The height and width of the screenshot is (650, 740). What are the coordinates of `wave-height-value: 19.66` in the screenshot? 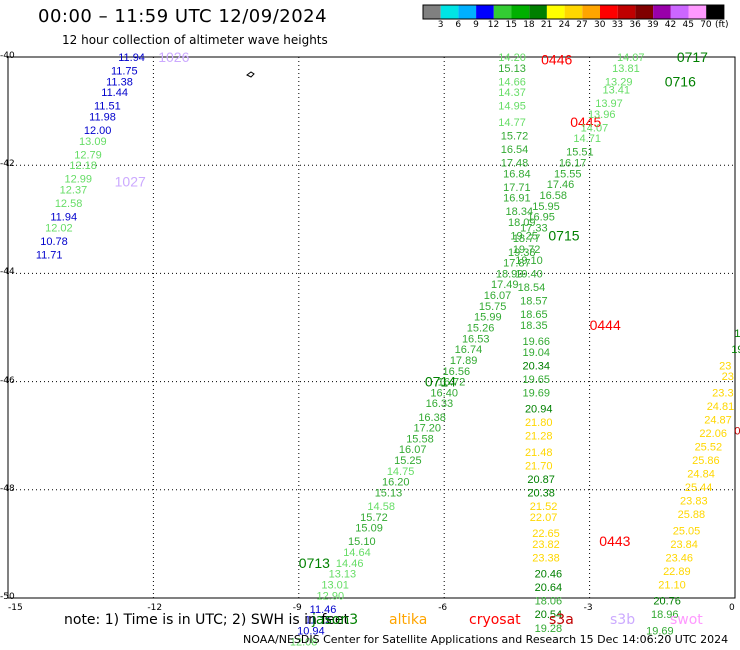 It's located at (537, 342).